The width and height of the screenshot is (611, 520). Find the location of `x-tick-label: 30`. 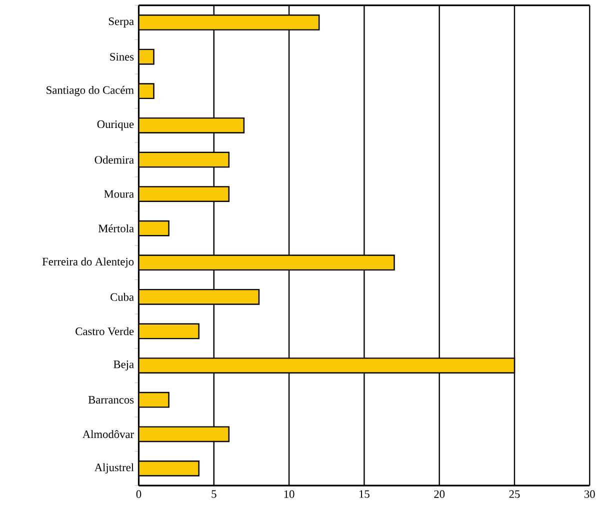

x-tick-label: 30 is located at coordinates (589, 494).